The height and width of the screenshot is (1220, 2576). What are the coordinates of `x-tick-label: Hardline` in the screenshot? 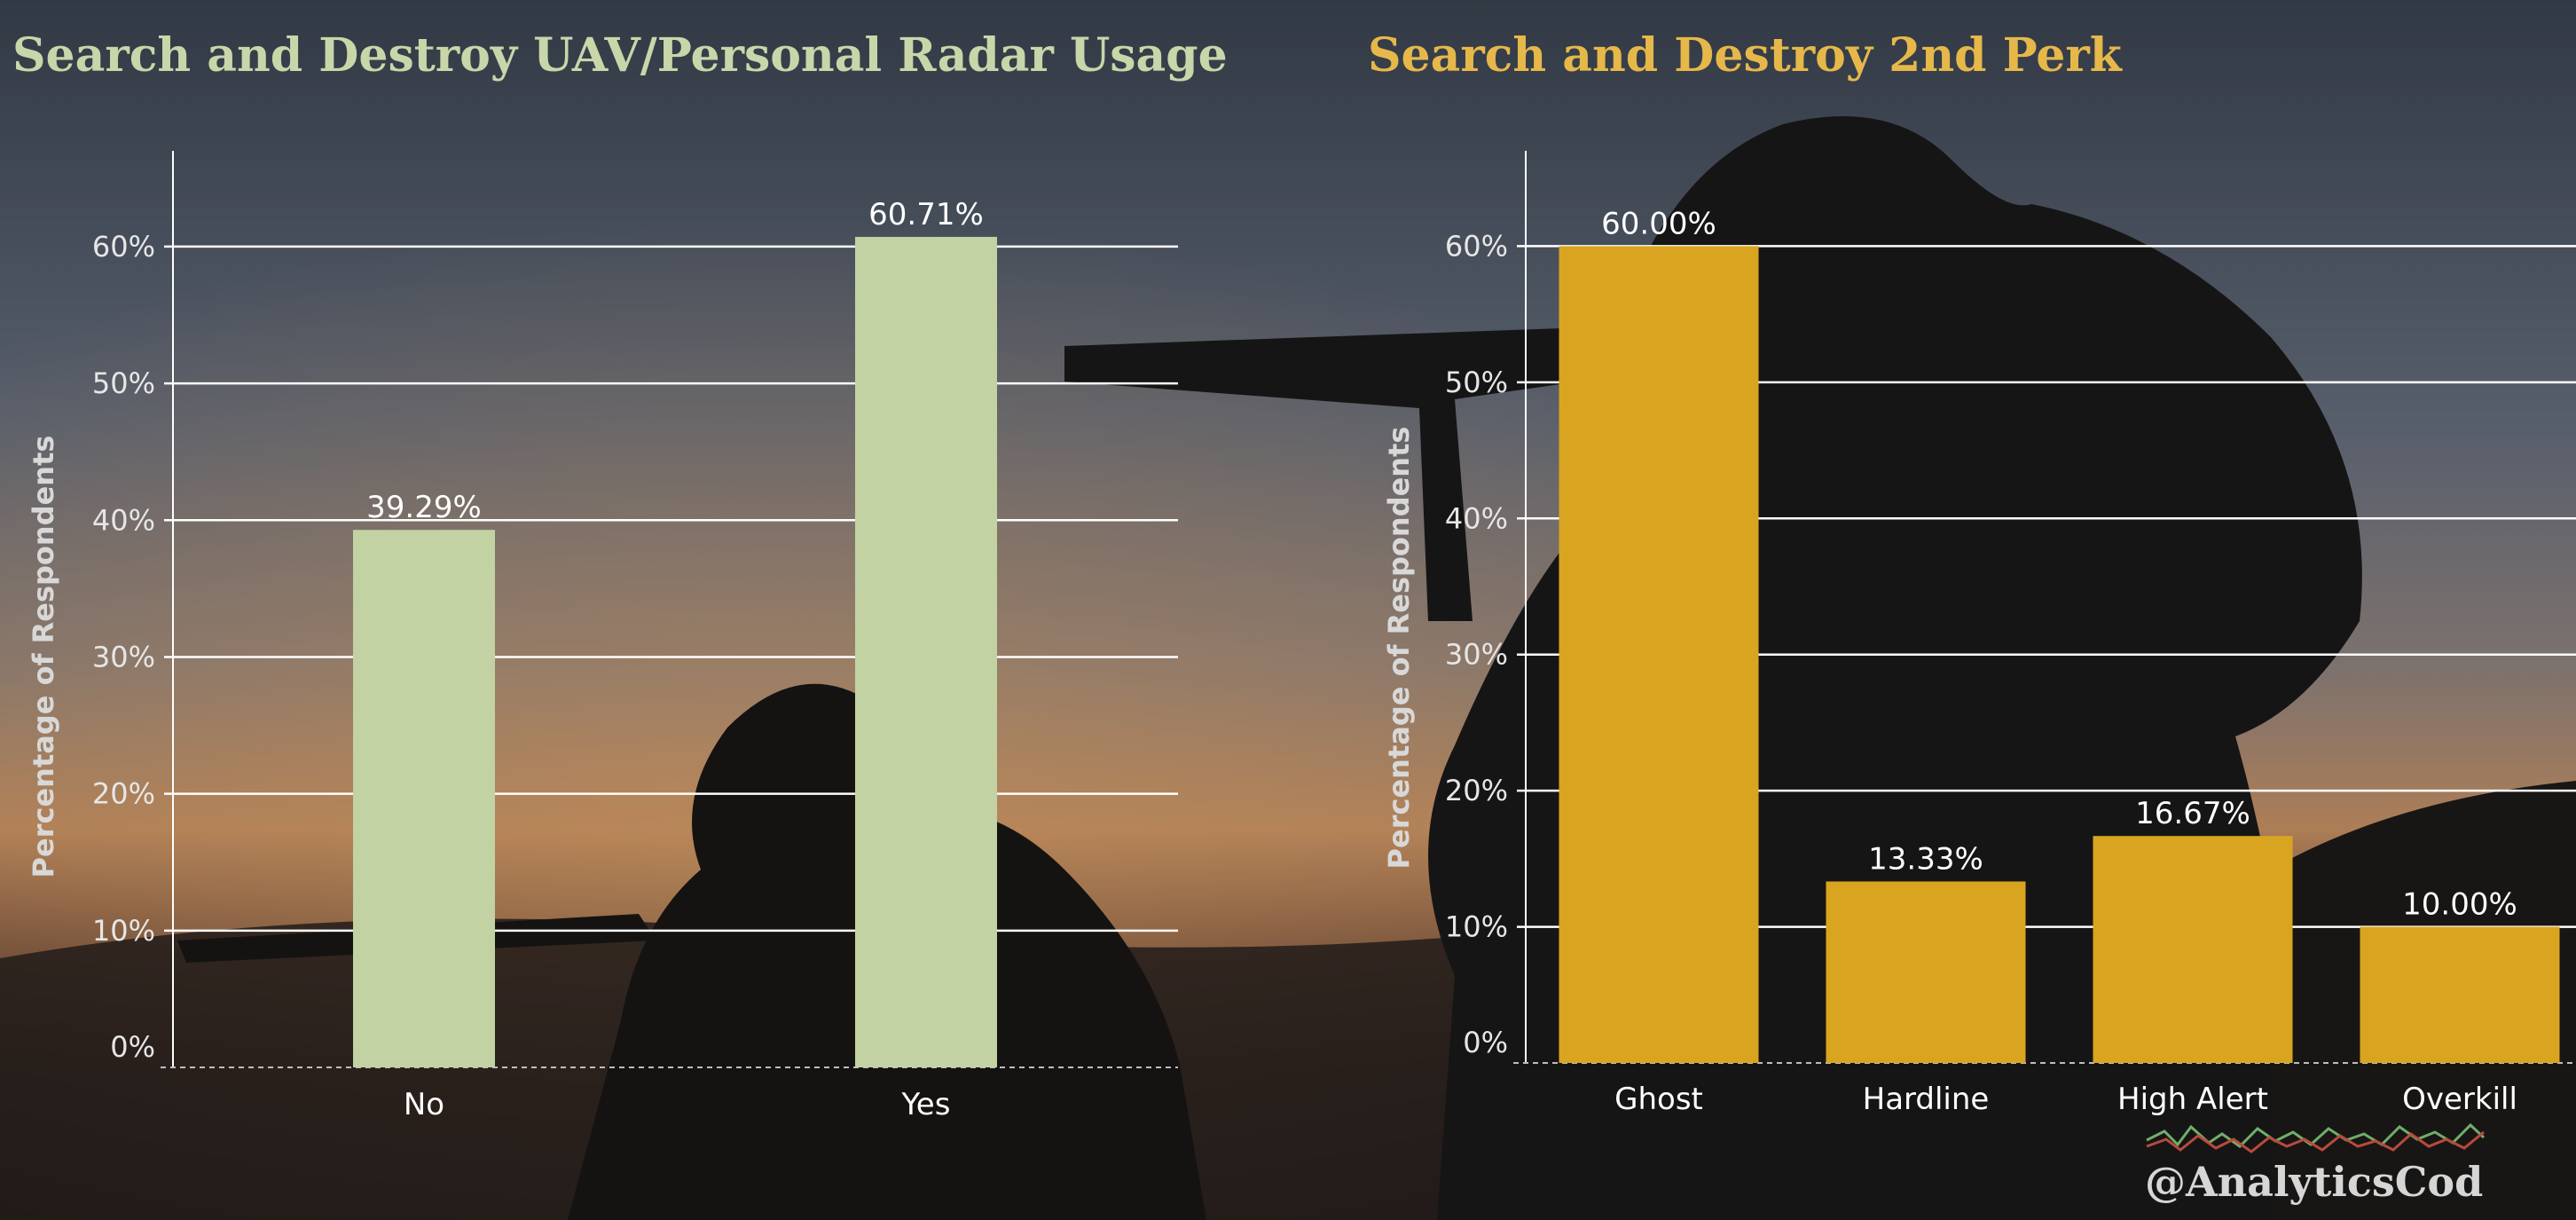 It's located at (1926, 1099).